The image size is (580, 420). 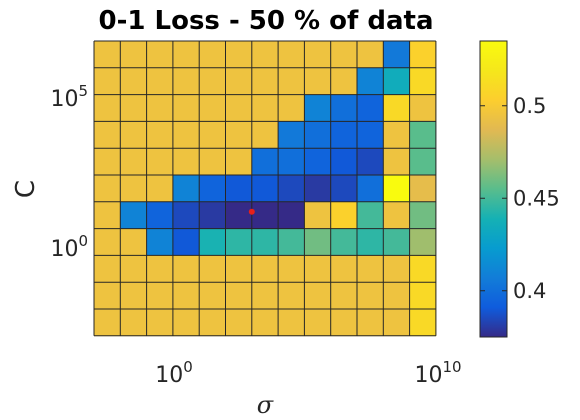 I want to click on minimum-marker, so click(x=251, y=211).